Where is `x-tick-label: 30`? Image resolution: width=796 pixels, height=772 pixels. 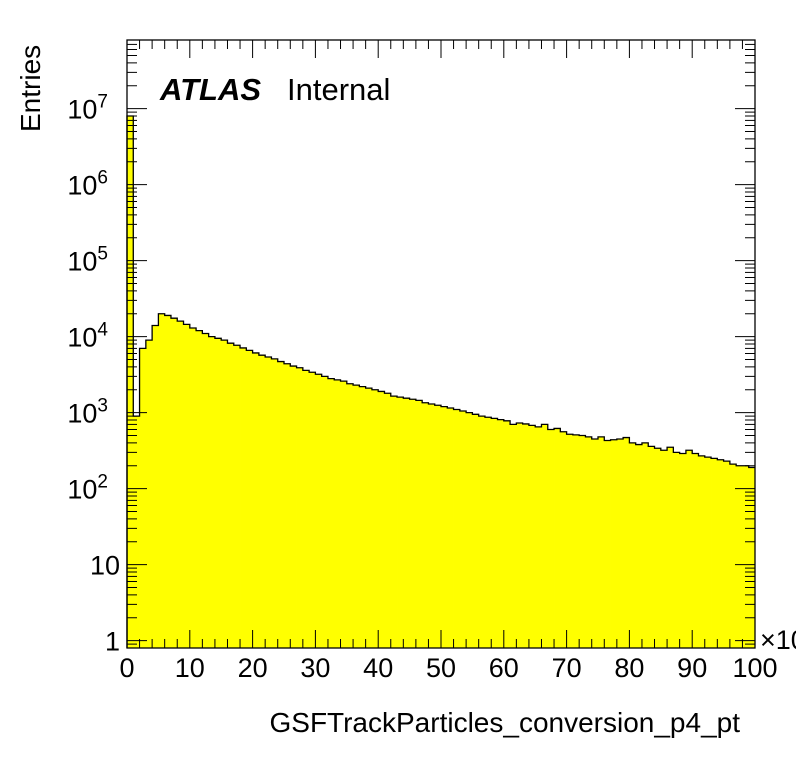
x-tick-label: 30 is located at coordinates (315, 668).